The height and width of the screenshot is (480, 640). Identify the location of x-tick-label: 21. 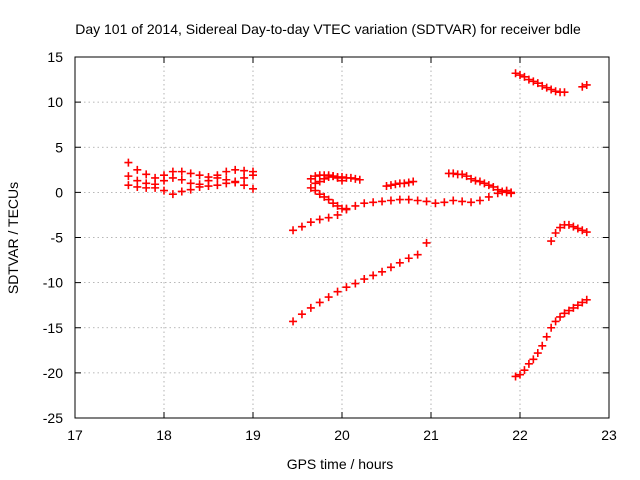
(431, 435).